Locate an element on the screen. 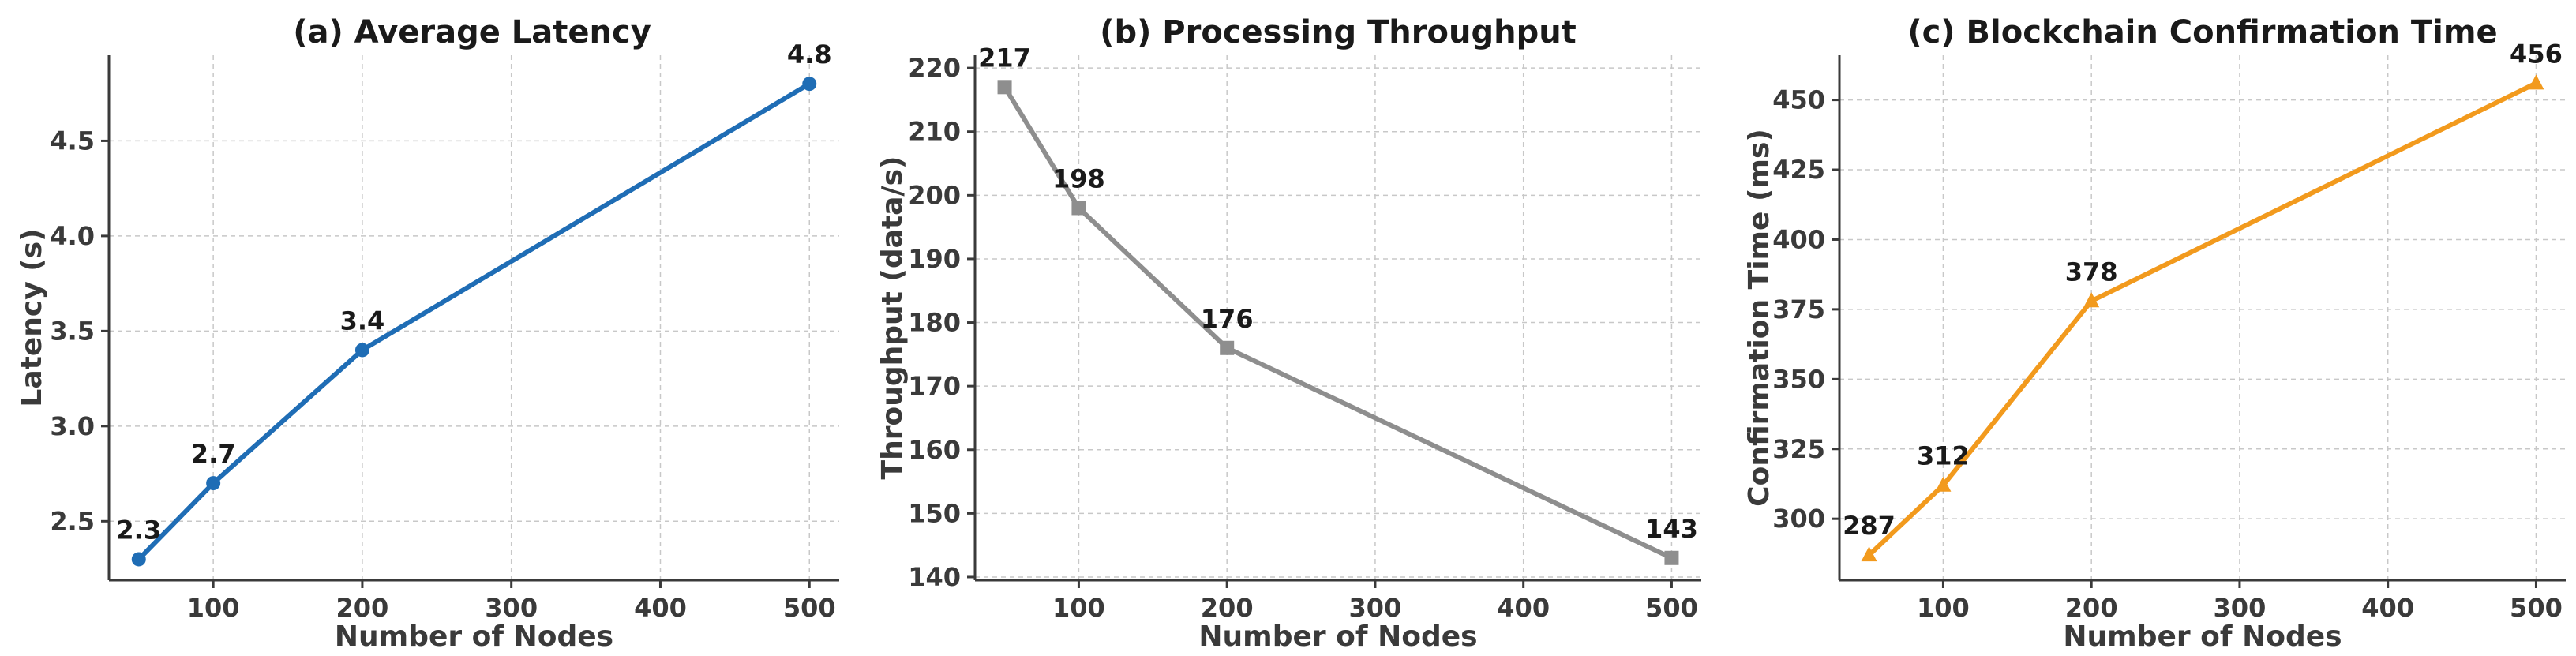 The image size is (2576, 656). y-tick-label: 425 is located at coordinates (1798, 170).